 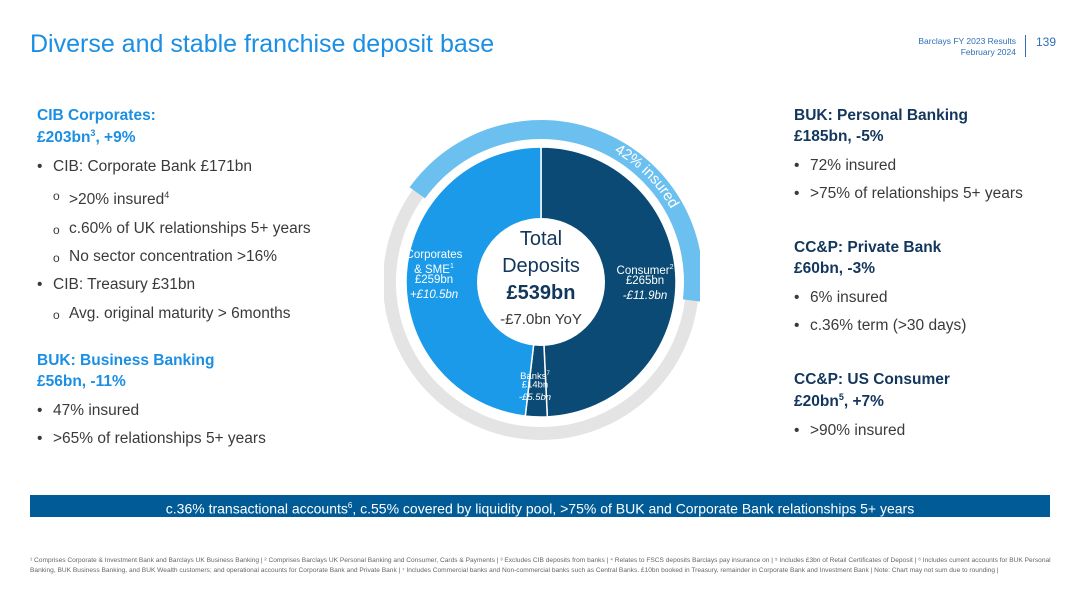 What do you see at coordinates (541, 239) in the screenshot?
I see `center-total-label: Total` at bounding box center [541, 239].